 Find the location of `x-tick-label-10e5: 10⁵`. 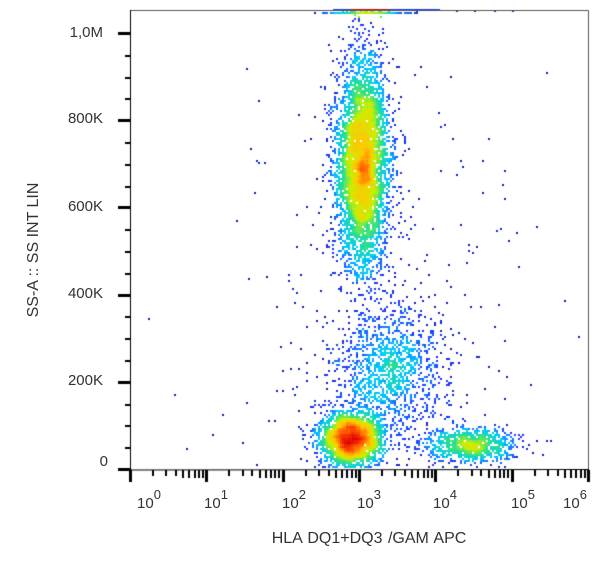

x-tick-label-10e5: 10⁵ is located at coordinates (523, 499).